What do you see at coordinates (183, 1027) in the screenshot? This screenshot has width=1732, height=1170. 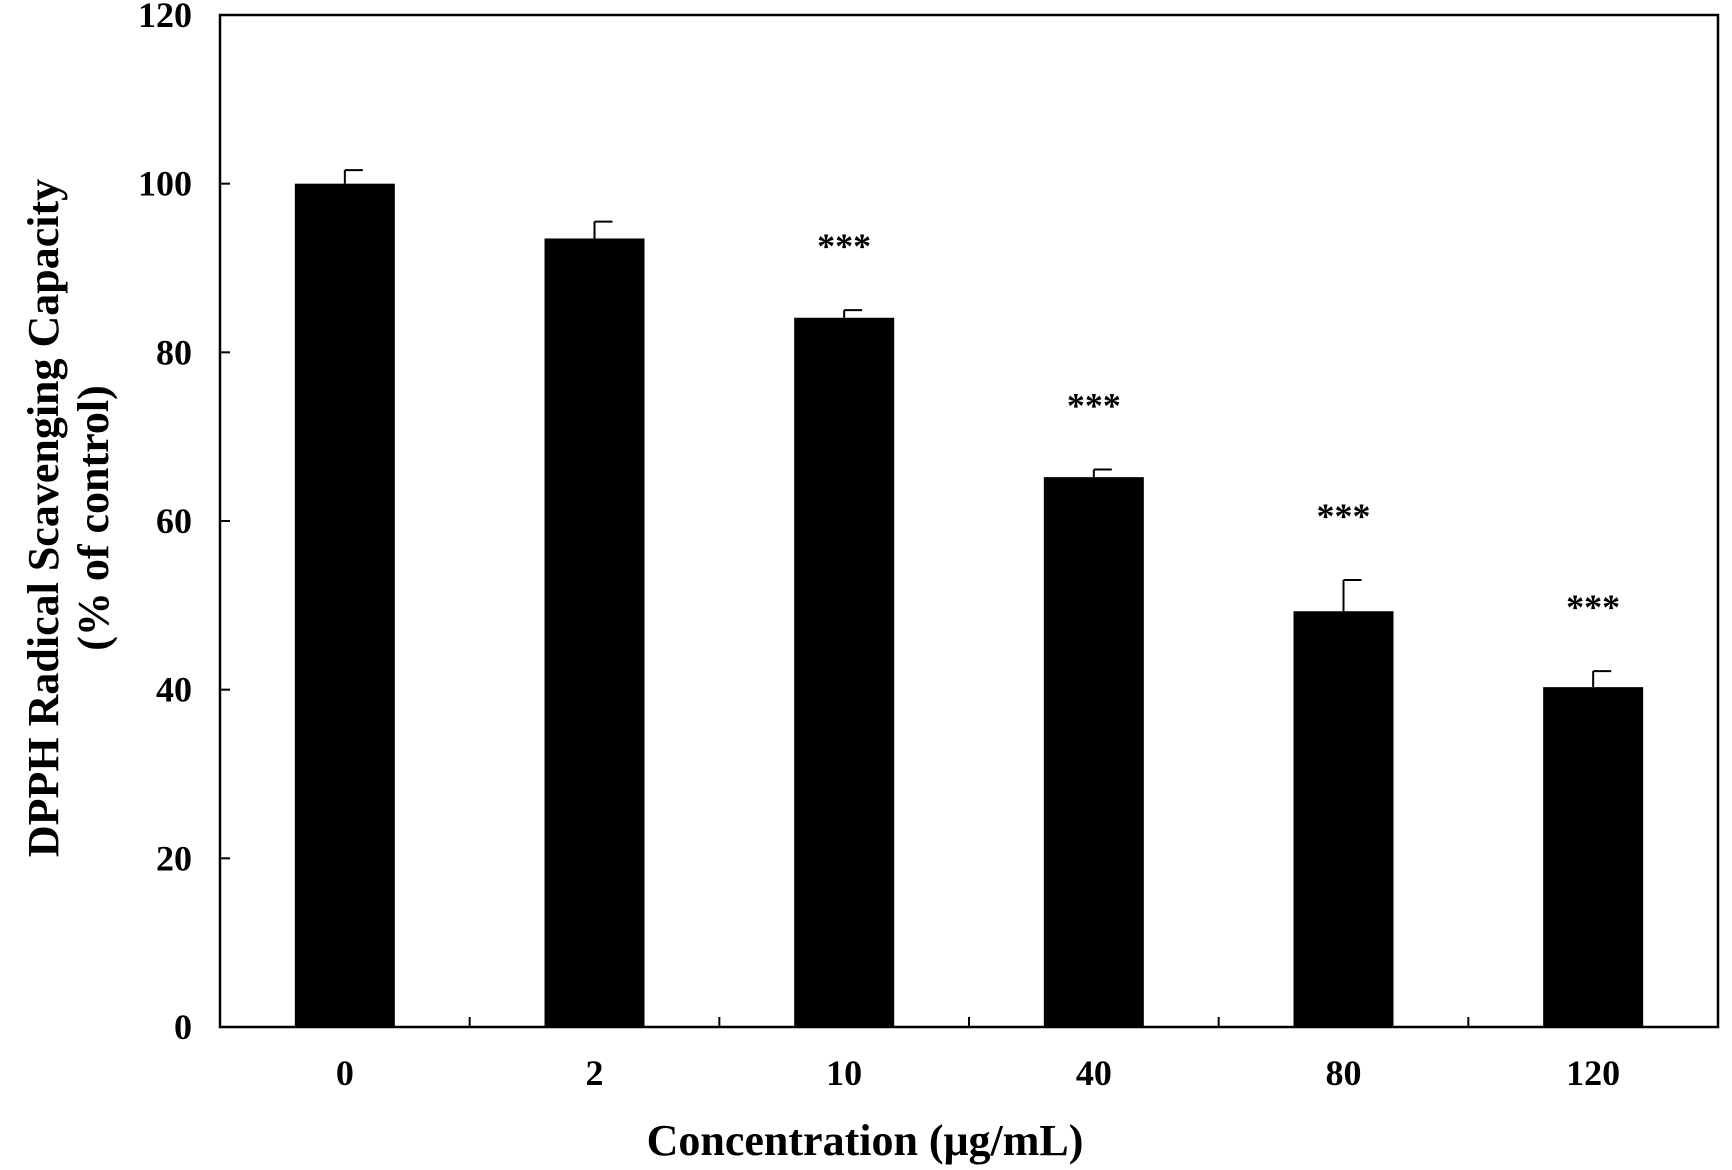 I see `y-tick-label: 0` at bounding box center [183, 1027].